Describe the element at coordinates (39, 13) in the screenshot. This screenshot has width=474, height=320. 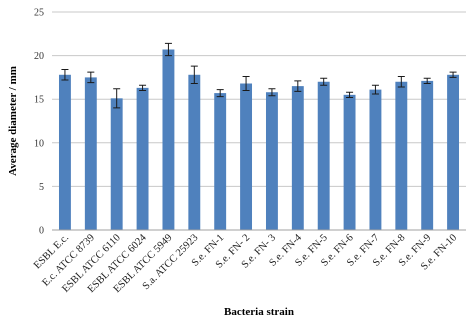
I see `y-tick-label: 25` at that location.